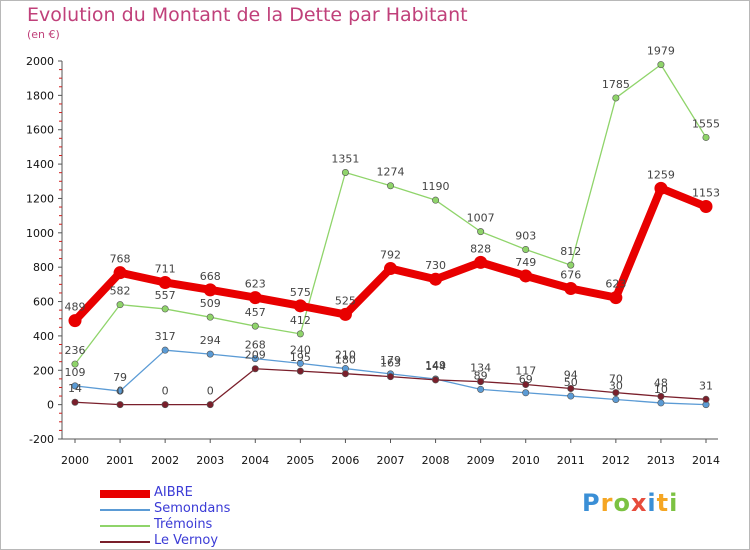 The height and width of the screenshot is (550, 750). I want to click on data-label-1: 179, so click(390, 360).